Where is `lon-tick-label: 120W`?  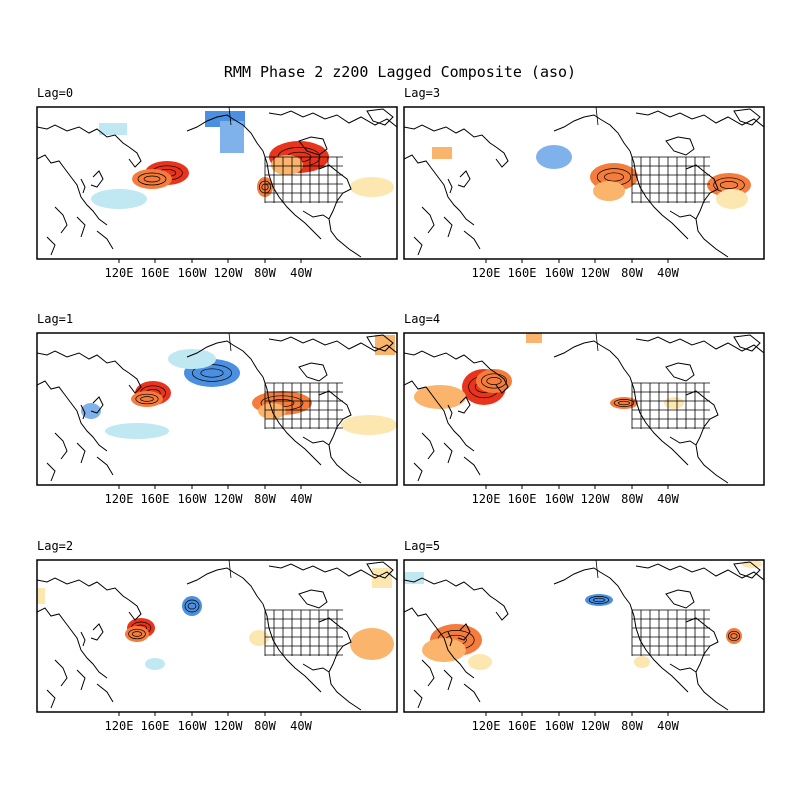
lon-tick-label: 120W is located at coordinates (596, 273).